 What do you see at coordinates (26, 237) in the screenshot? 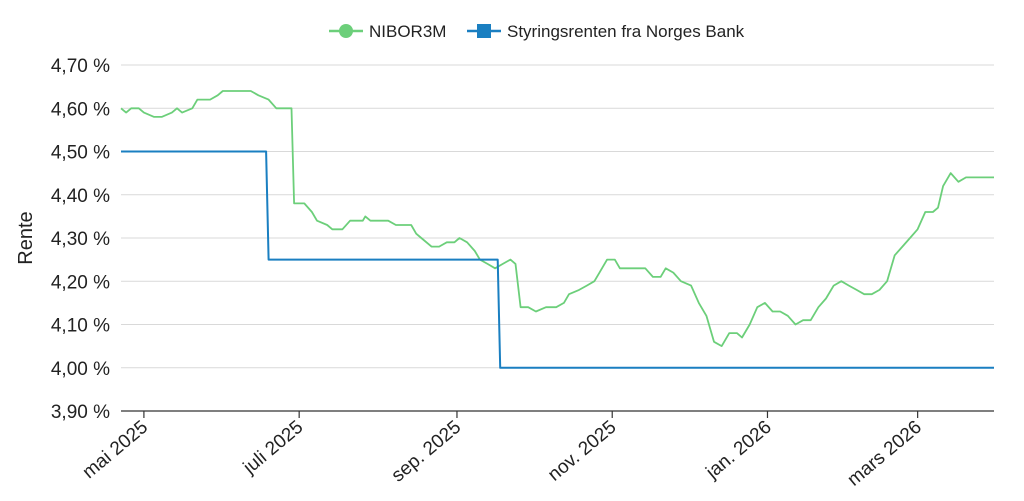
I see `y-axis-title: Rente` at bounding box center [26, 237].